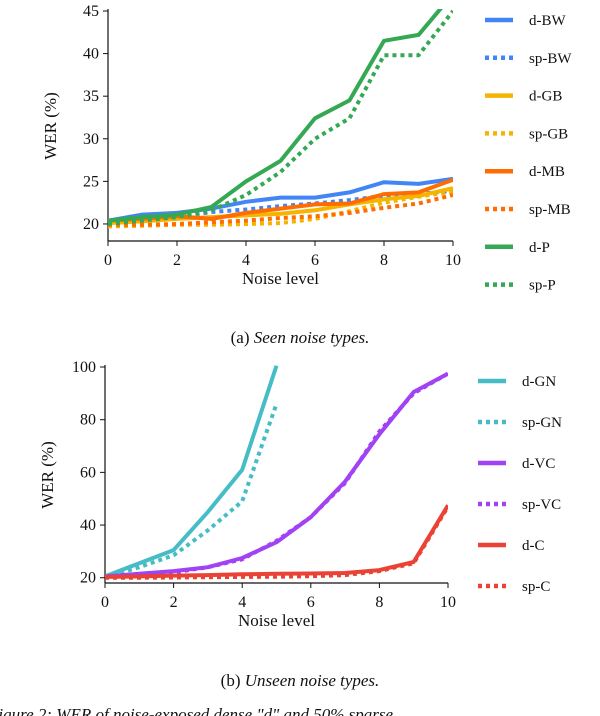  What do you see at coordinates (545, 97) in the screenshot?
I see `legend-label-d-GB: d-GB` at bounding box center [545, 97].